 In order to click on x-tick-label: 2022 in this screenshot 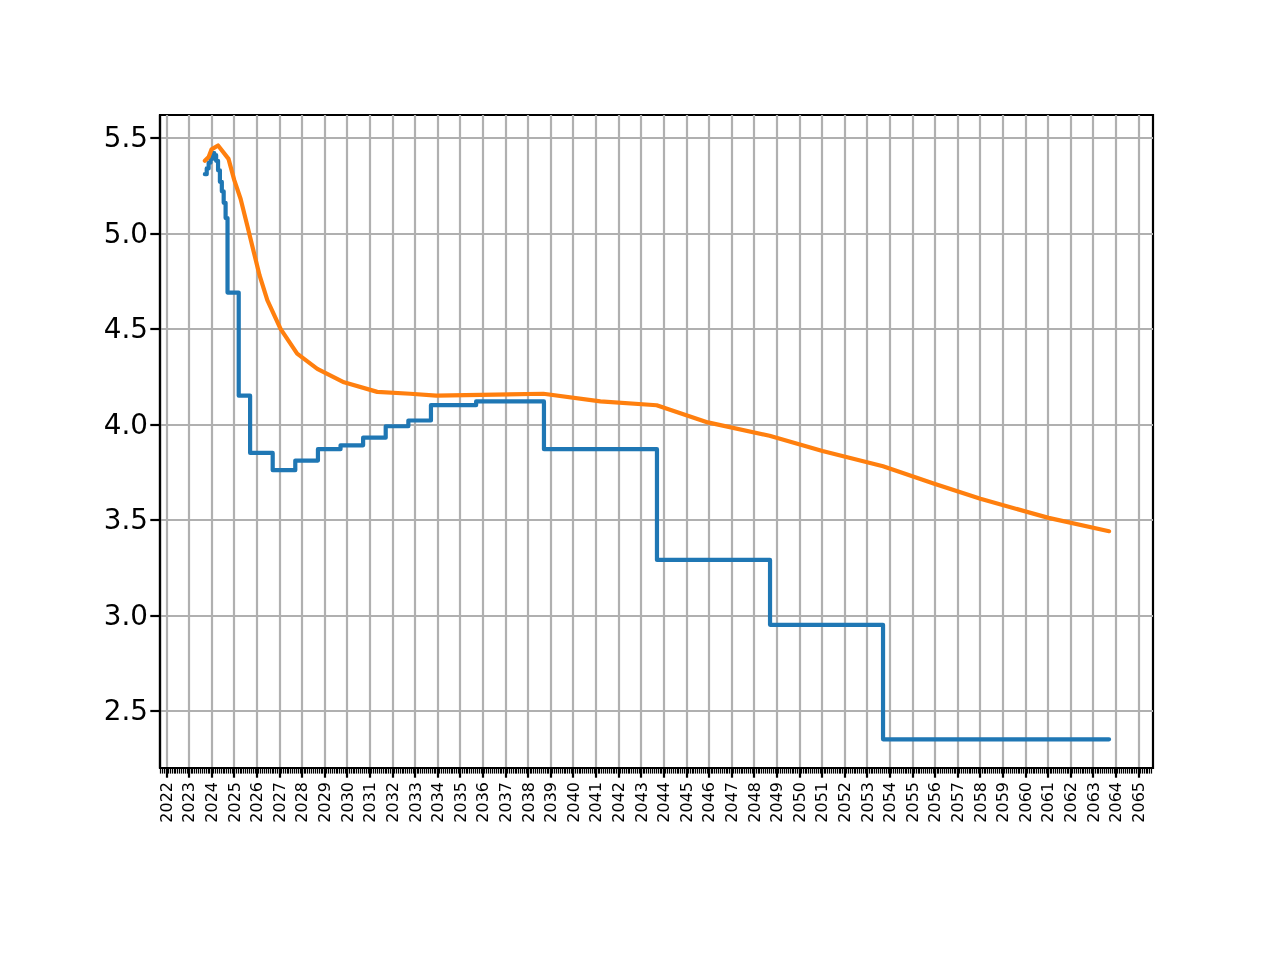, I will do `click(166, 802)`.